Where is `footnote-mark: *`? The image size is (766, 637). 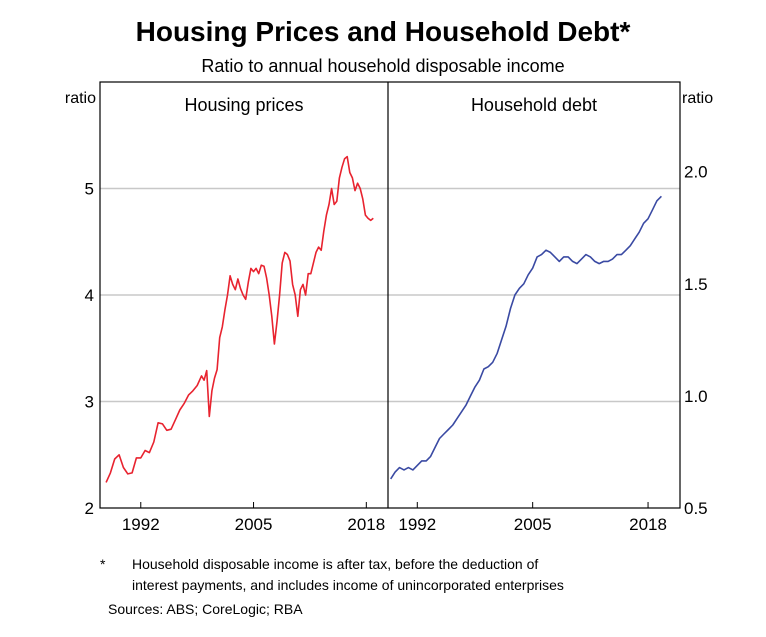
footnote-mark: * is located at coordinates (103, 564).